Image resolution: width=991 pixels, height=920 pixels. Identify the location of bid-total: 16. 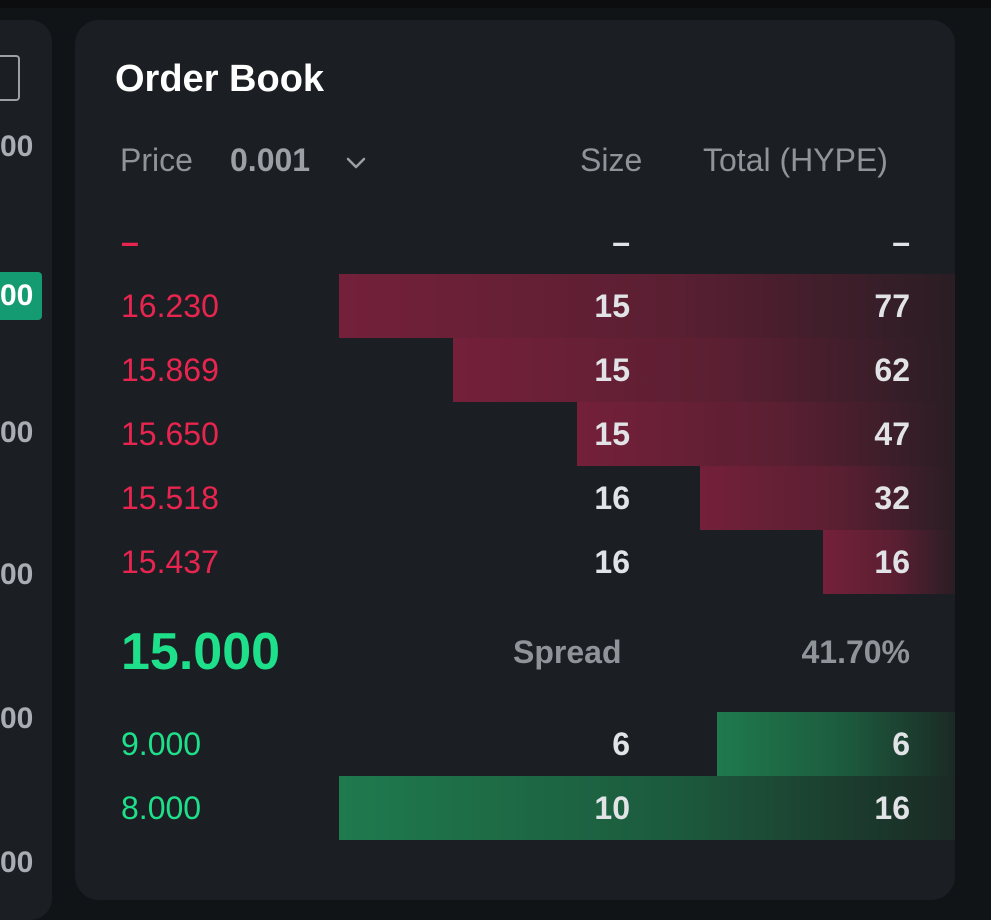
(892, 808).